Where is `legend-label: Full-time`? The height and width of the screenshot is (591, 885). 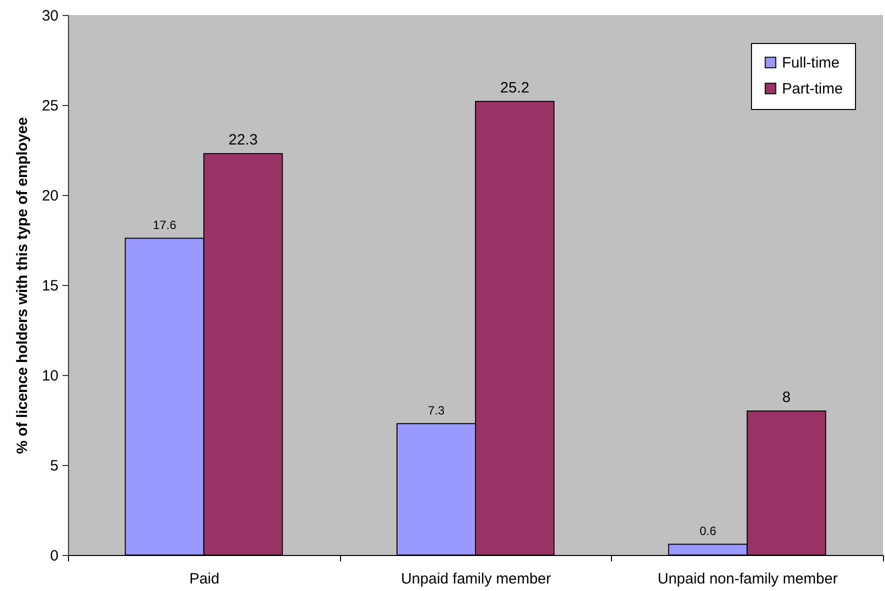 legend-label: Full-time is located at coordinates (811, 63).